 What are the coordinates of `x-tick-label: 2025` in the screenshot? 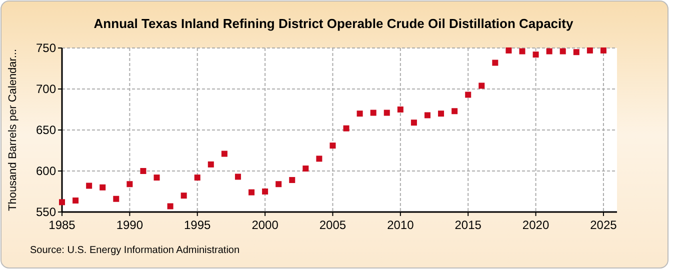 It's located at (604, 225).